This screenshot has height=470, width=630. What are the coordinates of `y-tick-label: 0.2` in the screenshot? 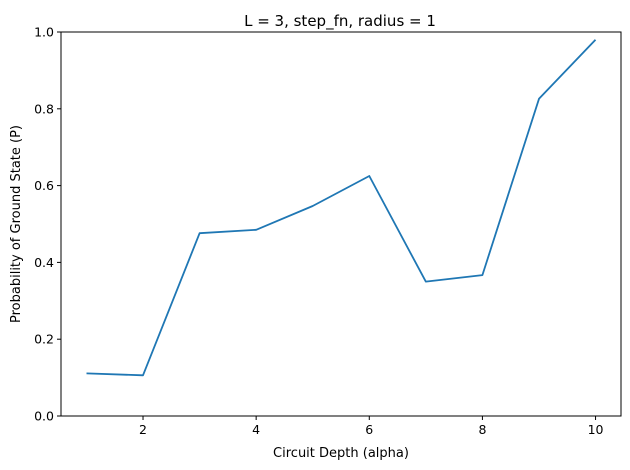 It's located at (44, 339).